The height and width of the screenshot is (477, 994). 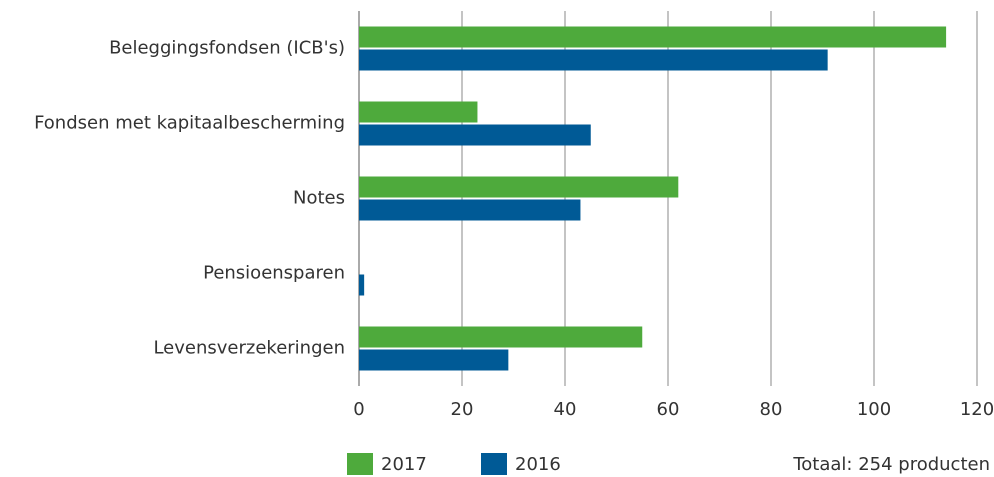 What do you see at coordinates (462, 409) in the screenshot?
I see `x-tick-label: 20` at bounding box center [462, 409].